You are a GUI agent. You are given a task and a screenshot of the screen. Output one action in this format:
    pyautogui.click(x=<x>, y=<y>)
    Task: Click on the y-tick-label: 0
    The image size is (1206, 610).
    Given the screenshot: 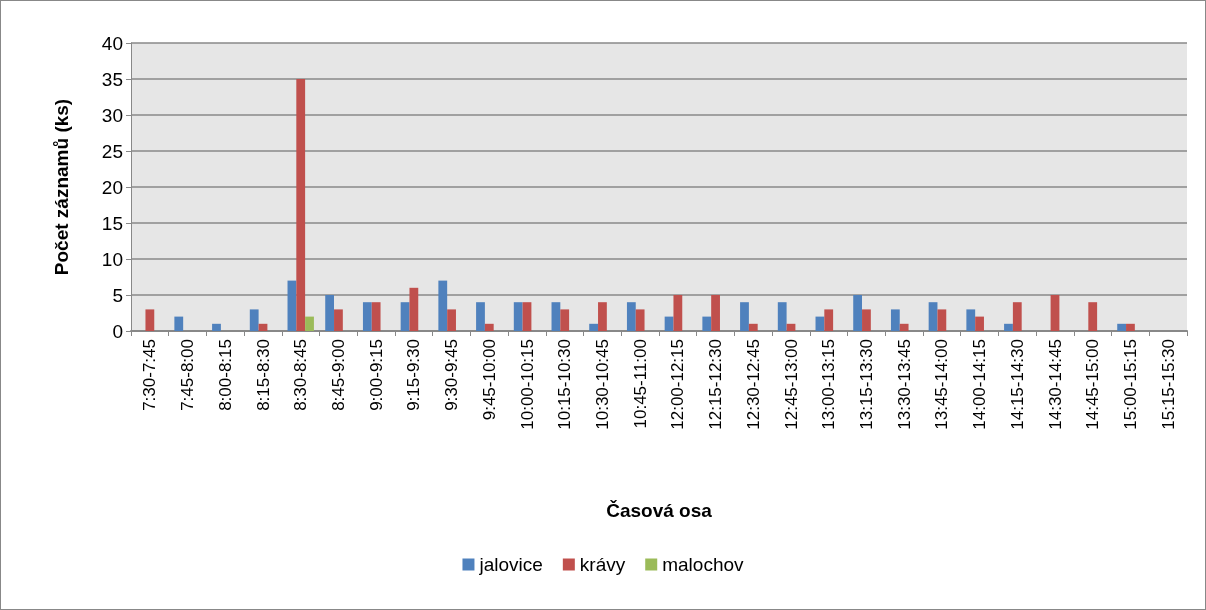 What is the action you would take?
    pyautogui.click(x=117, y=331)
    